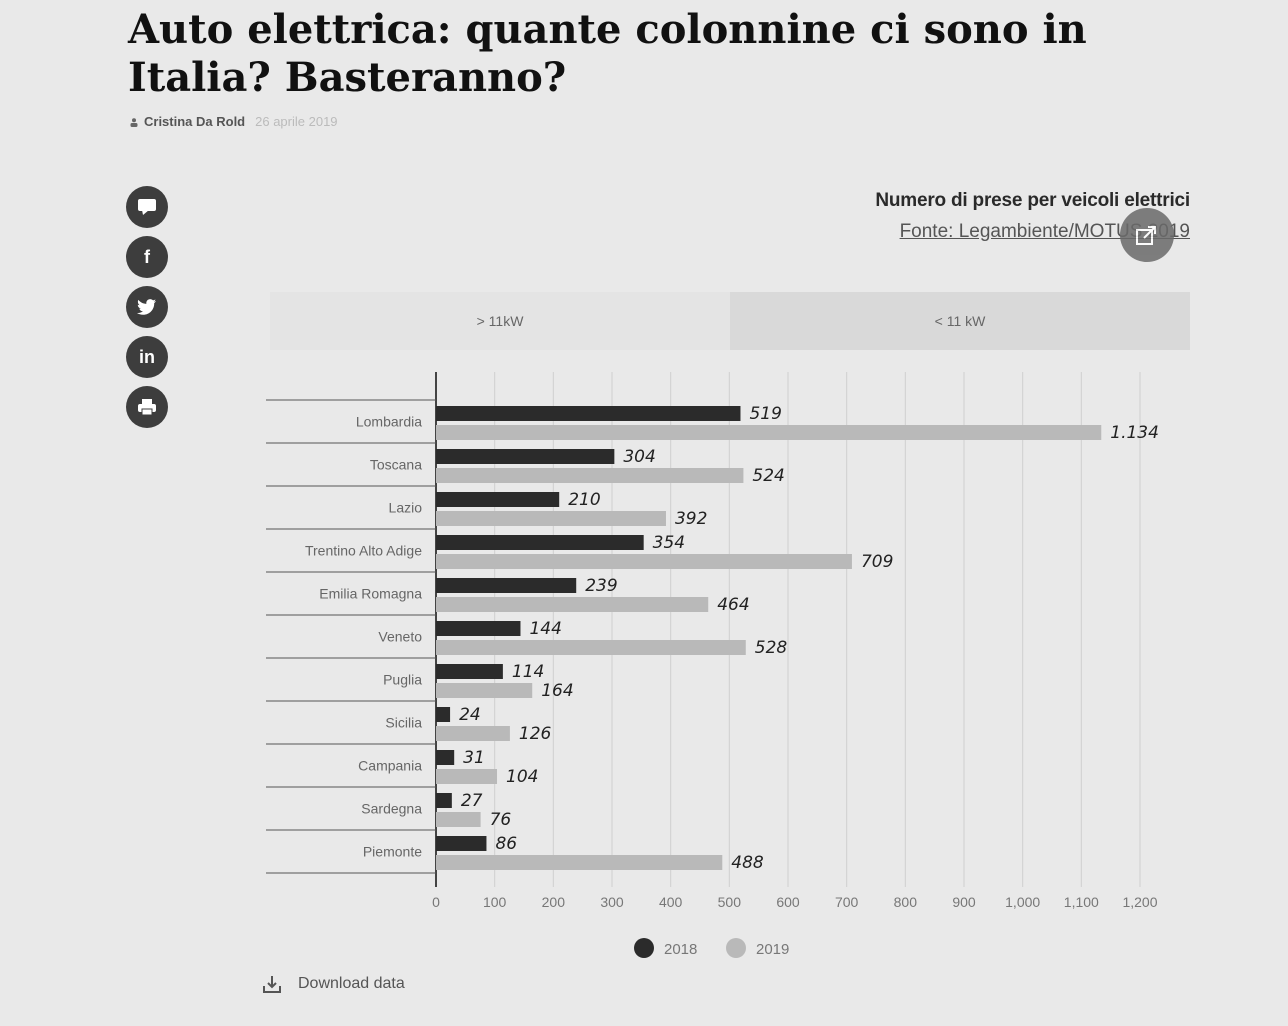  I want to click on data-label: 27, so click(472, 801).